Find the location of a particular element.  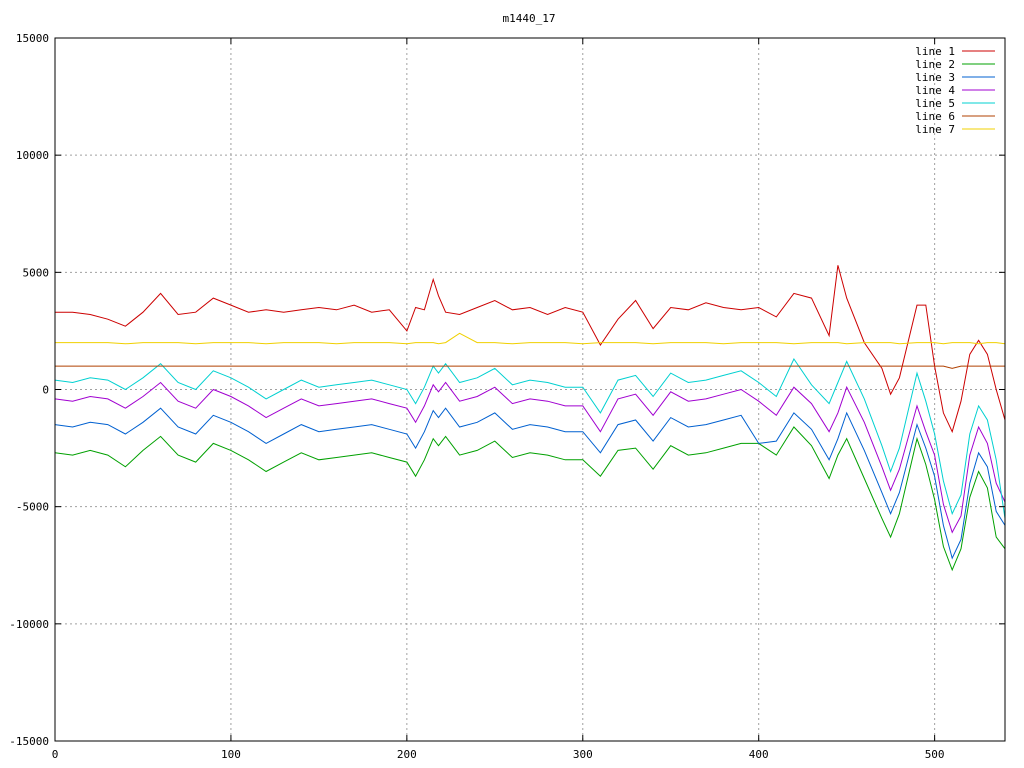

x-tick-label: 300 is located at coordinates (583, 754).